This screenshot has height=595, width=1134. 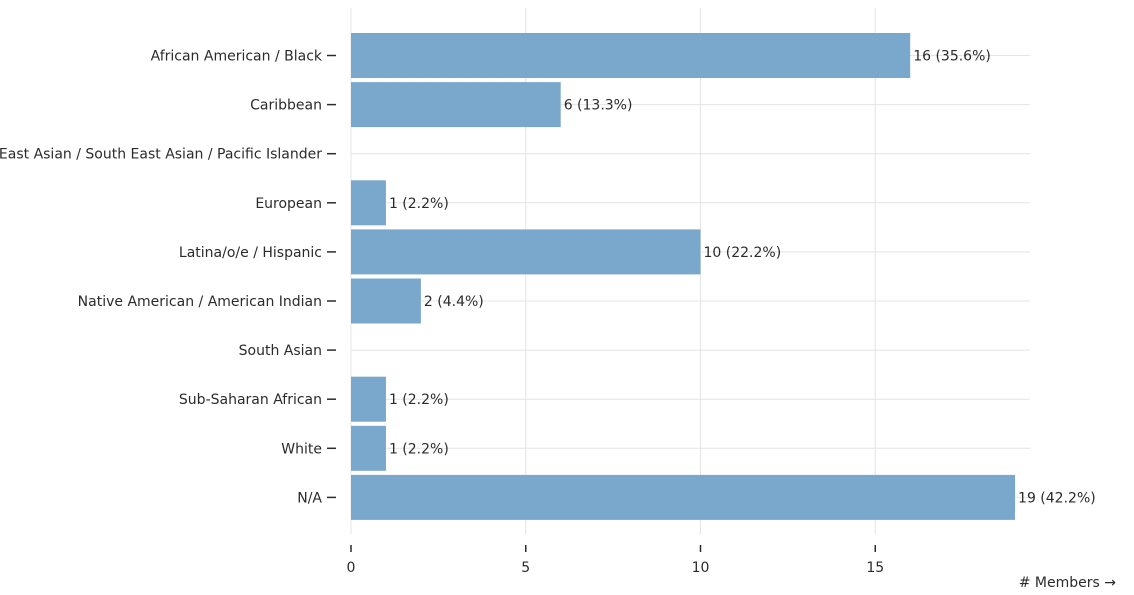 I want to click on data-label: 10 (22.2%), so click(x=743, y=253).